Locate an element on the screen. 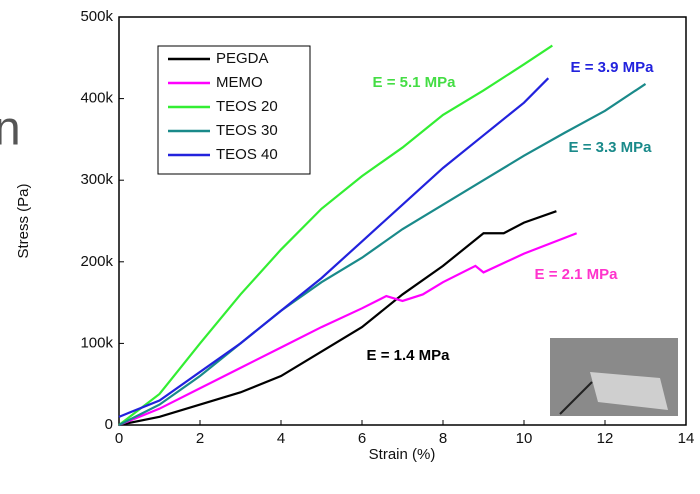 The height and width of the screenshot is (494, 700). legend-label: TEOS 20 is located at coordinates (247, 106).